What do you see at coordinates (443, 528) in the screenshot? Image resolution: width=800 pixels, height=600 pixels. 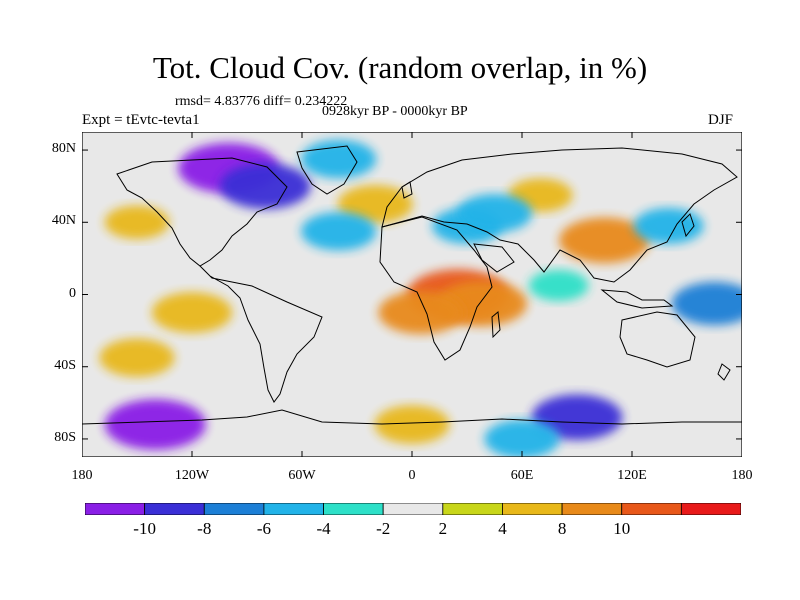 I see `colorbar-label: 2` at bounding box center [443, 528].